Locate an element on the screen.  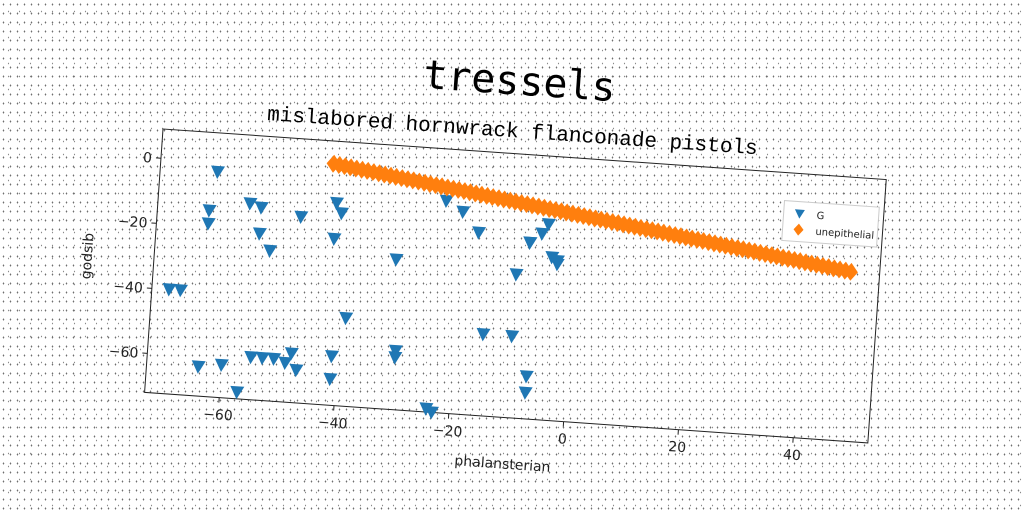
x-axis-label: phalansterian is located at coordinates (502, 464).